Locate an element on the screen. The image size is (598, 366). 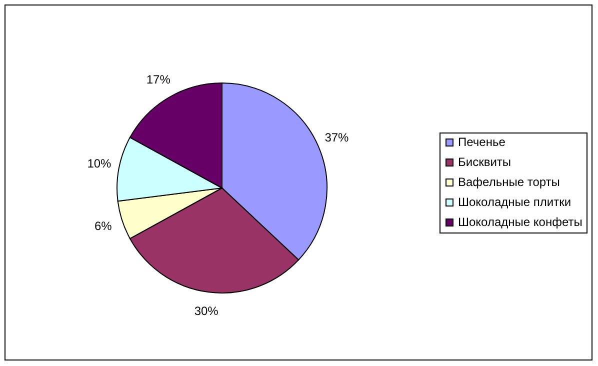
legend-label: Бисквиты is located at coordinates (485, 162).